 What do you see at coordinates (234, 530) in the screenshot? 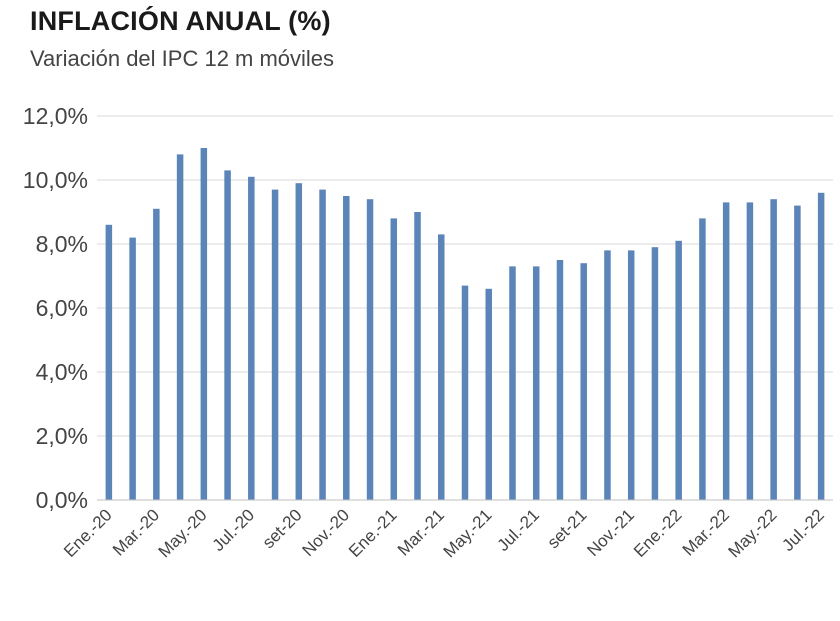
I see `x-tick-label: Jul.-20` at bounding box center [234, 530].